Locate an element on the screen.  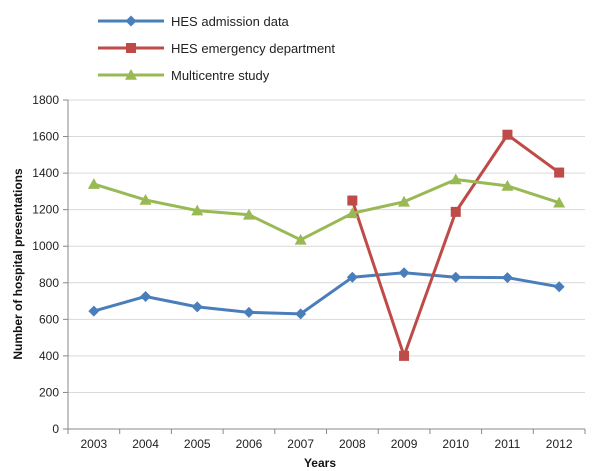
legend-item: HES emergency department is located at coordinates (216, 48).